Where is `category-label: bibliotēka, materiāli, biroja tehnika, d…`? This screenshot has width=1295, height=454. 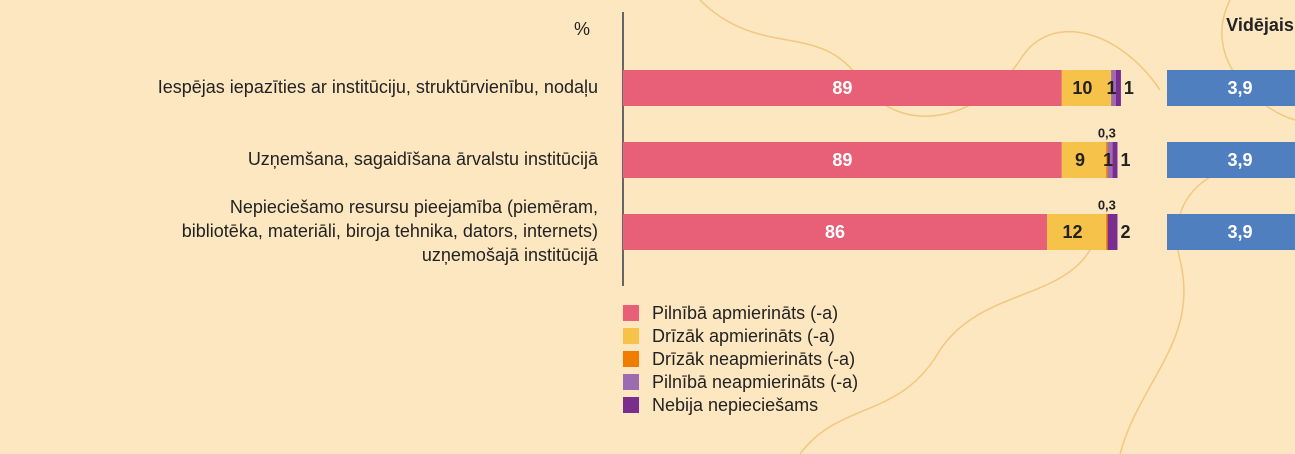 category-label: bibliotēka, materiāli, biroja tehnika, d… is located at coordinates (390, 231).